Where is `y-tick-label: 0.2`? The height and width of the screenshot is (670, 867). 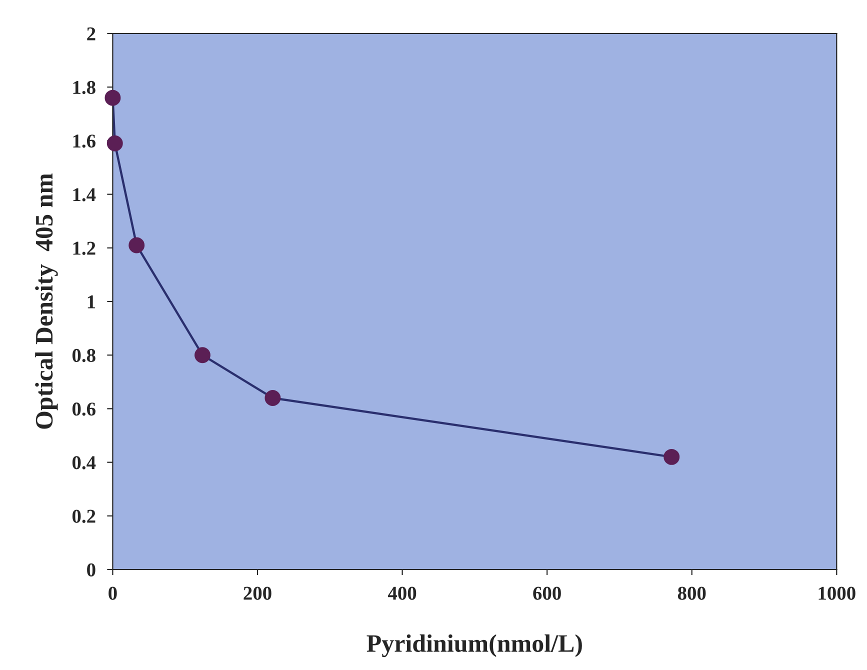 y-tick-label: 0.2 is located at coordinates (84, 516).